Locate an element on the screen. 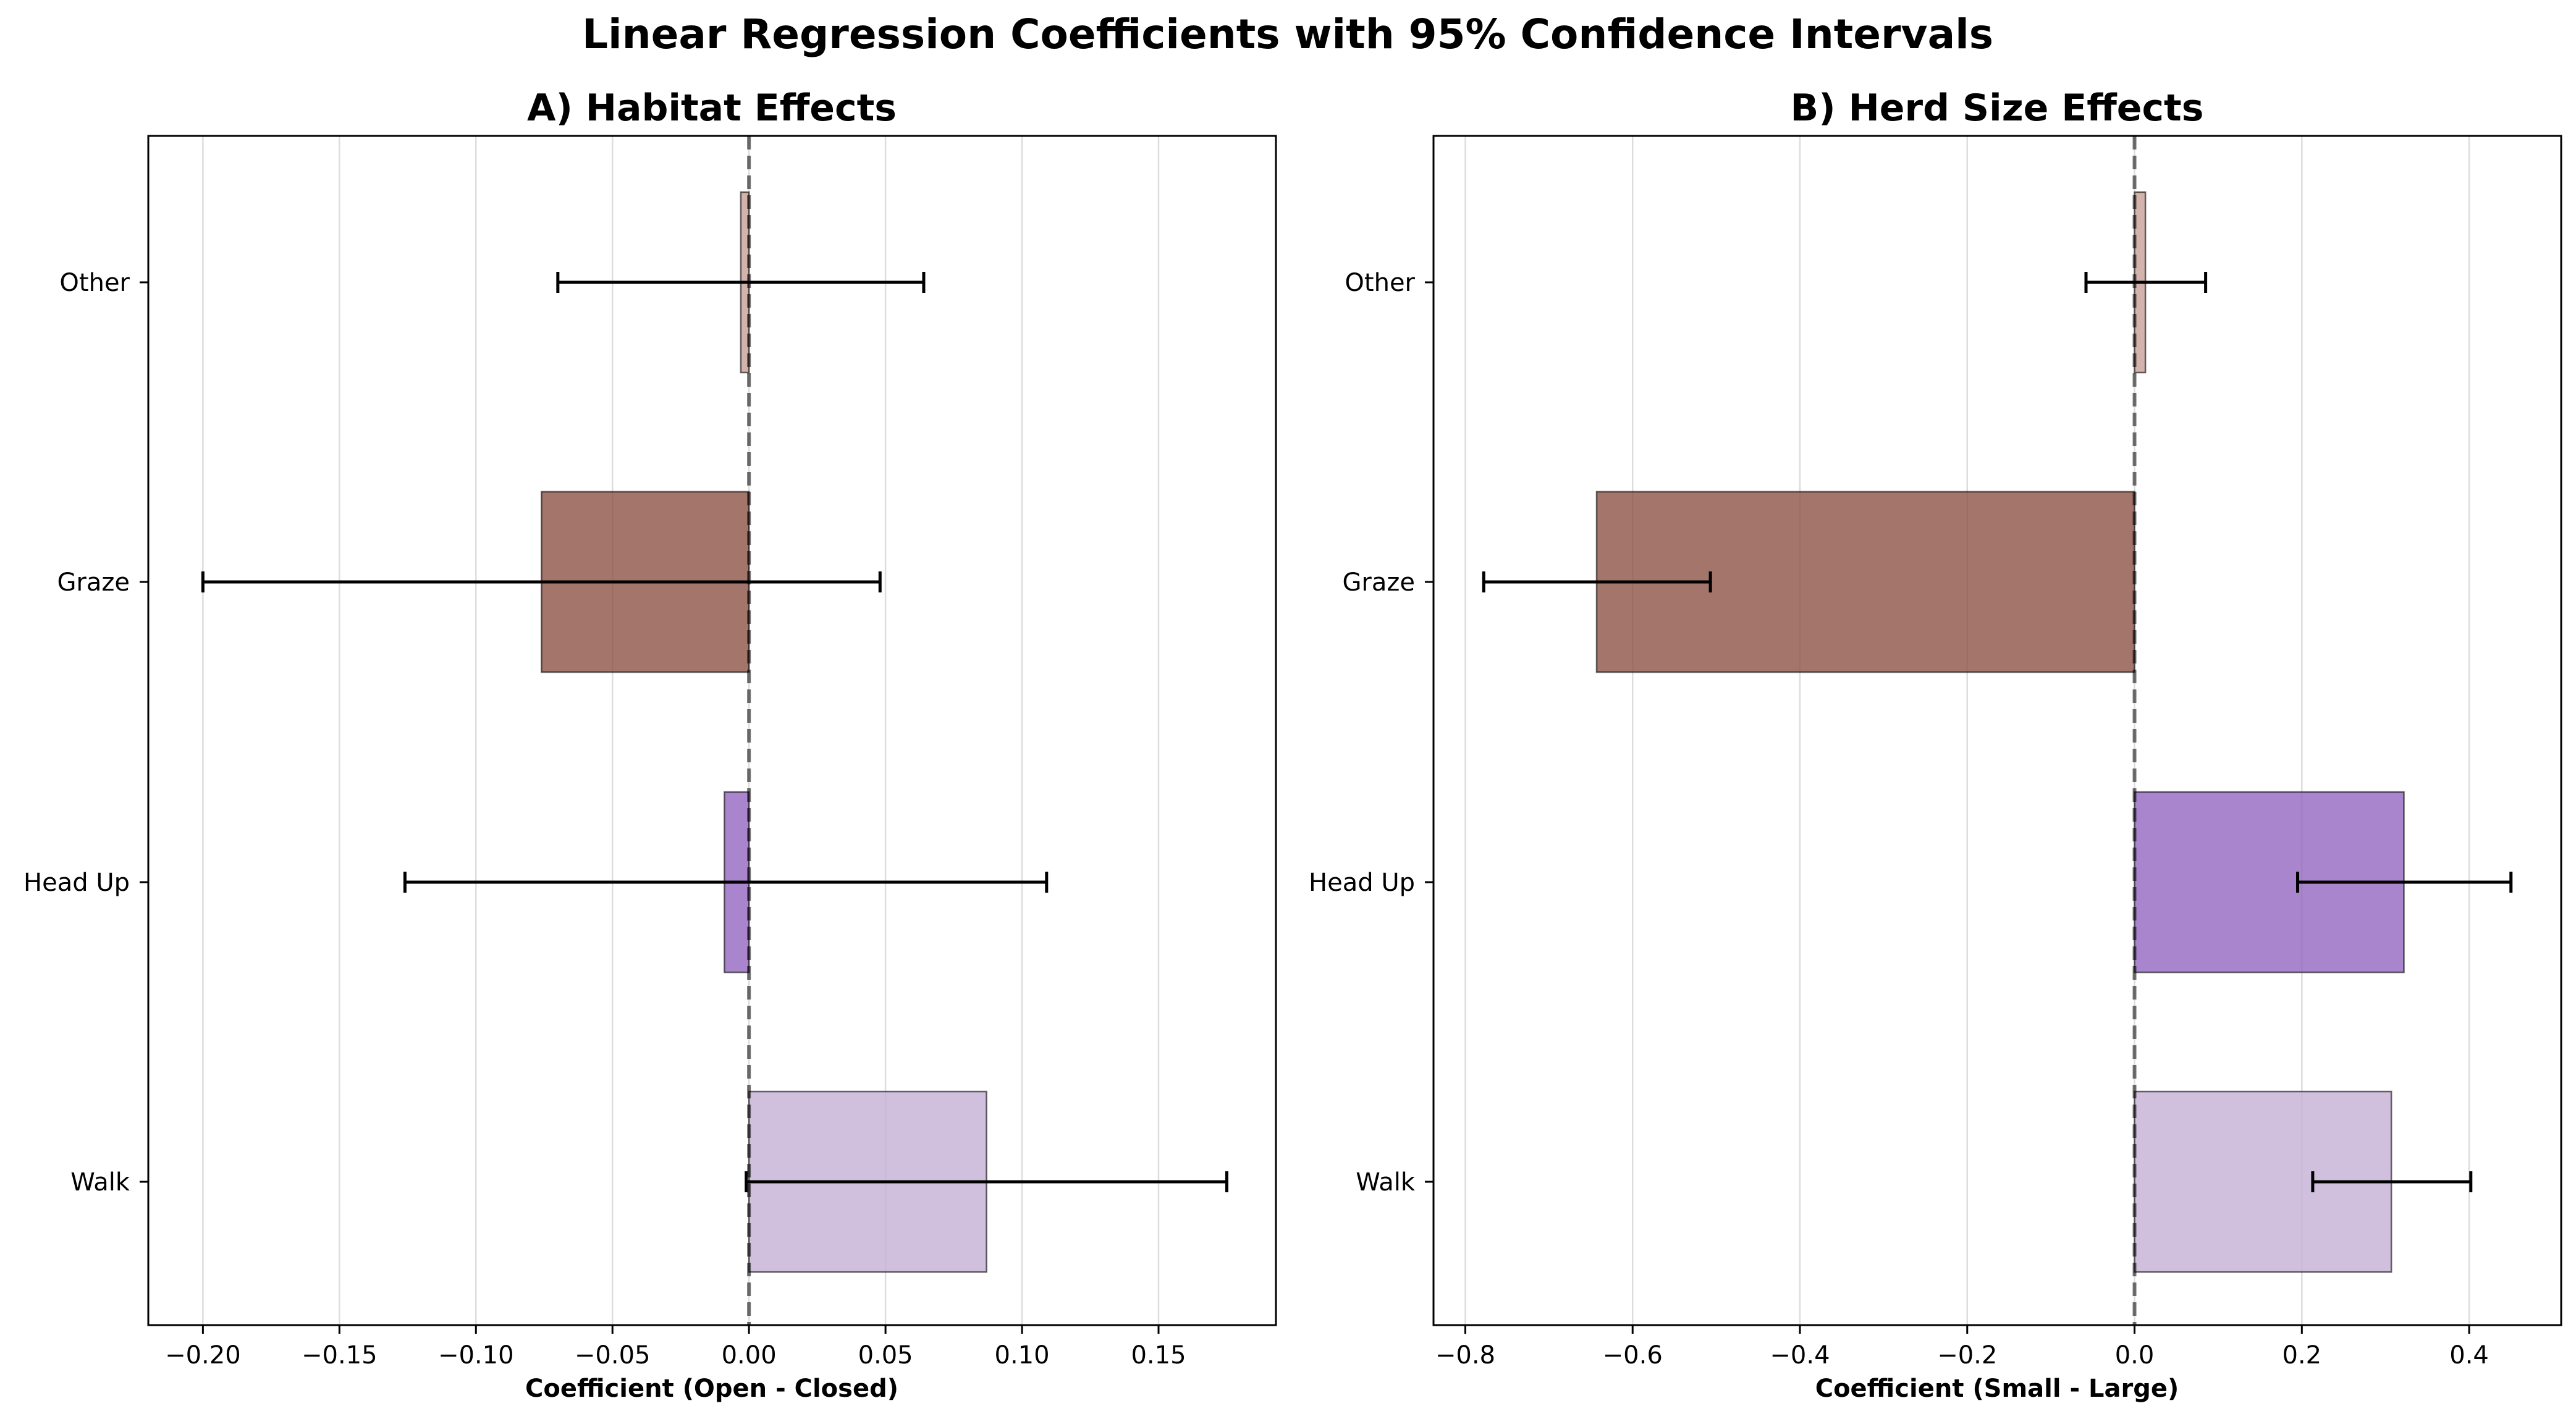  x-tick-label: −0.8 is located at coordinates (1465, 1355).